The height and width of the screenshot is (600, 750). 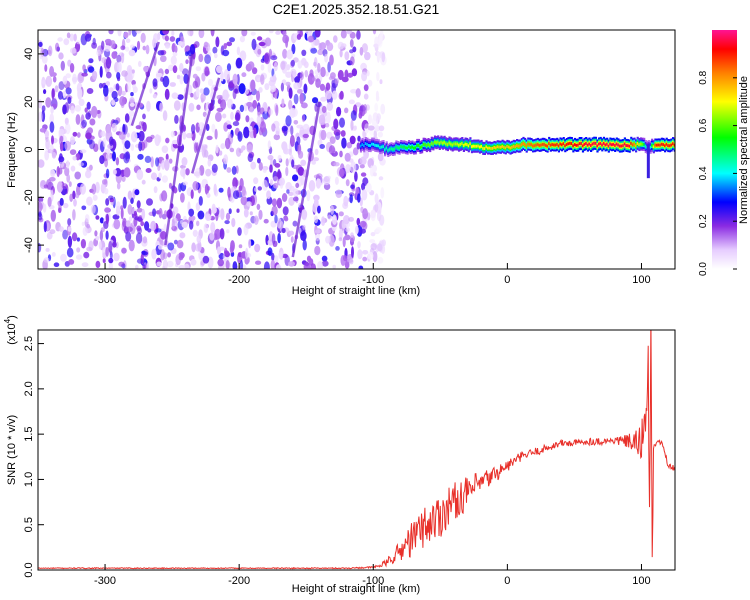 I want to click on x-tick-label: 0, so click(x=507, y=280).